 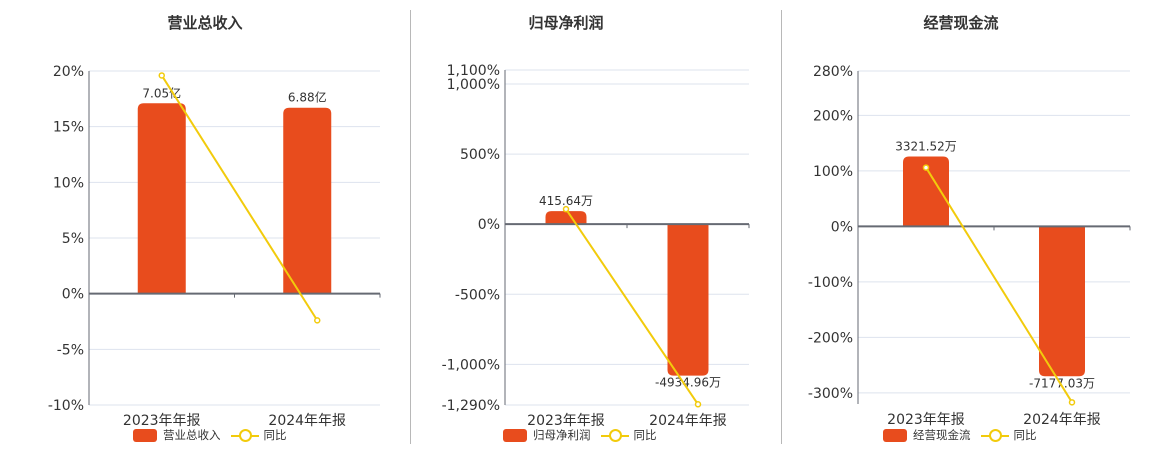 I want to click on y-tick-label: 1,100%, so click(x=473, y=71).